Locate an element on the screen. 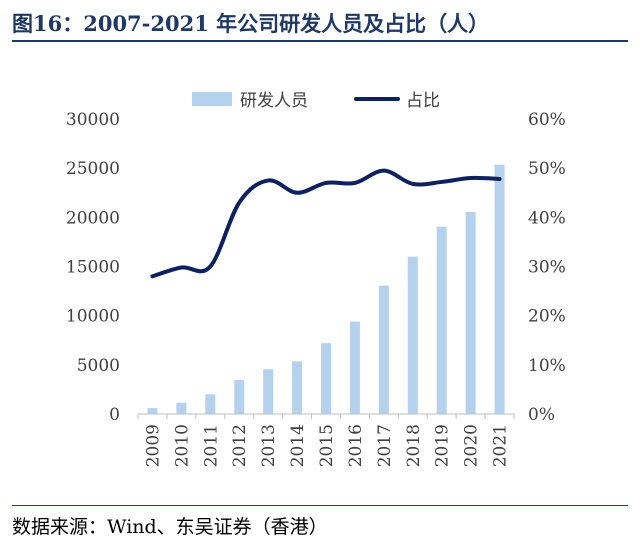 This screenshot has width=640, height=552. x-axis-tick-label: 2021 is located at coordinates (501, 445).